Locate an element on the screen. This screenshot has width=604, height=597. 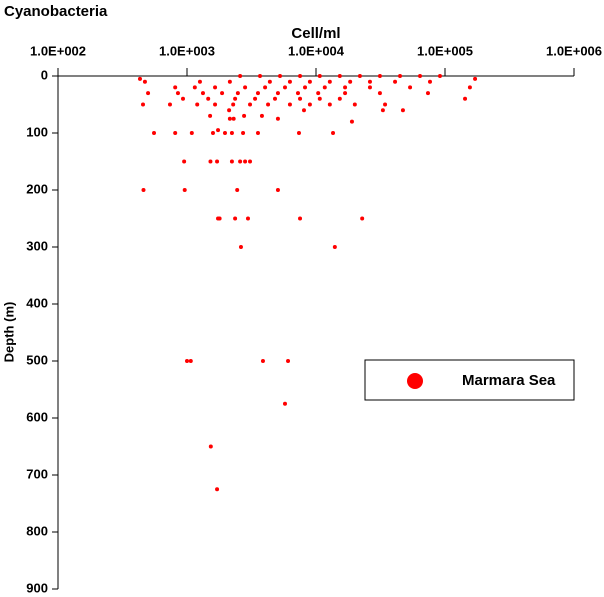
y-tick-label: 400 is located at coordinates (37, 302).